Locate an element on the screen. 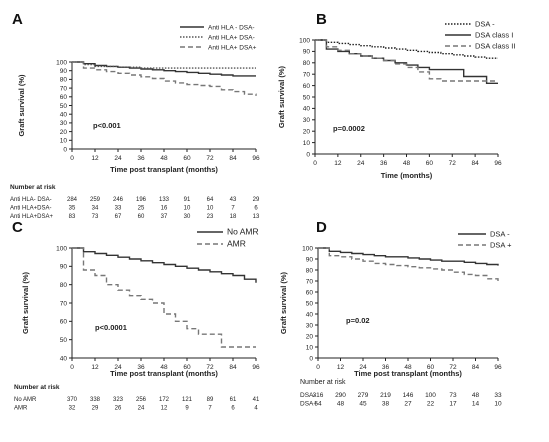  p-value-annotation: p=0.02 is located at coordinates (358, 320).